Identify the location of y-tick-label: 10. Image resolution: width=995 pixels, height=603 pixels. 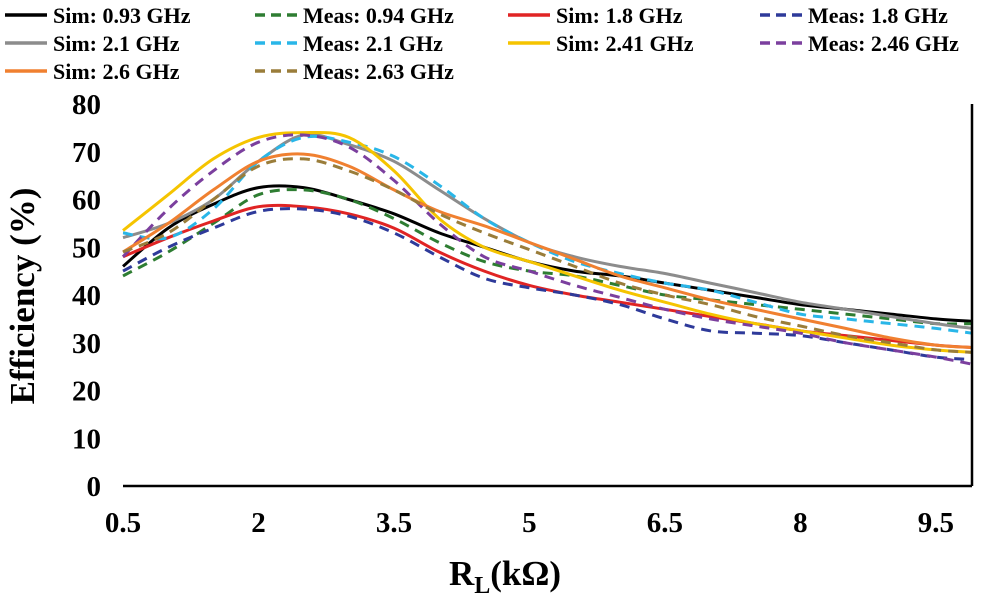
(86, 439).